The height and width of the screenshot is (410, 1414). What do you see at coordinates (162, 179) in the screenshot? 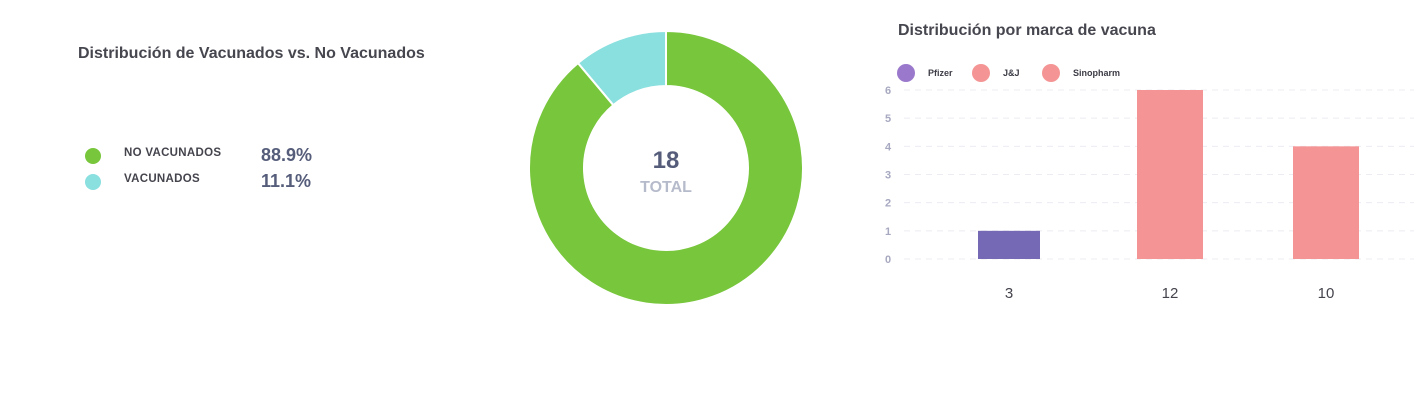
I see `legend-label: VACUNADOS` at bounding box center [162, 179].